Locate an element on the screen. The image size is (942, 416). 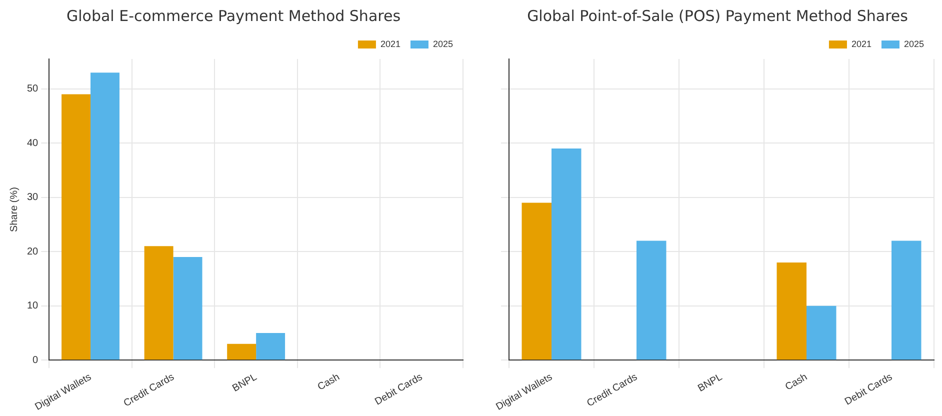
y-tick-label: 10 is located at coordinates (33, 306).